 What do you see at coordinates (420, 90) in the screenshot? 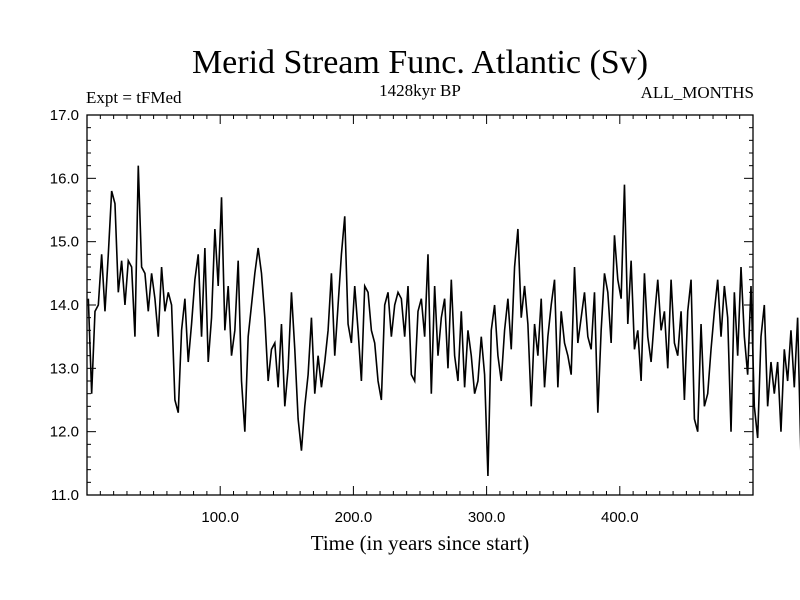
I see `chart-subtitle: 1428kyr BP` at bounding box center [420, 90].